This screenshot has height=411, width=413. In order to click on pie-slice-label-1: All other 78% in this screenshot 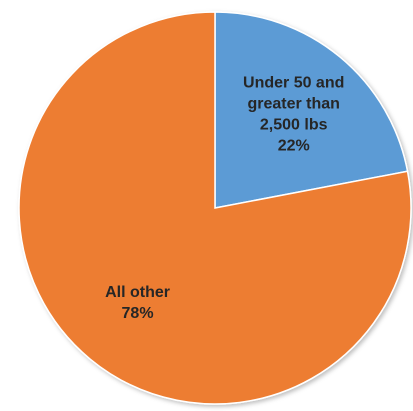, I will do `click(137, 303)`.